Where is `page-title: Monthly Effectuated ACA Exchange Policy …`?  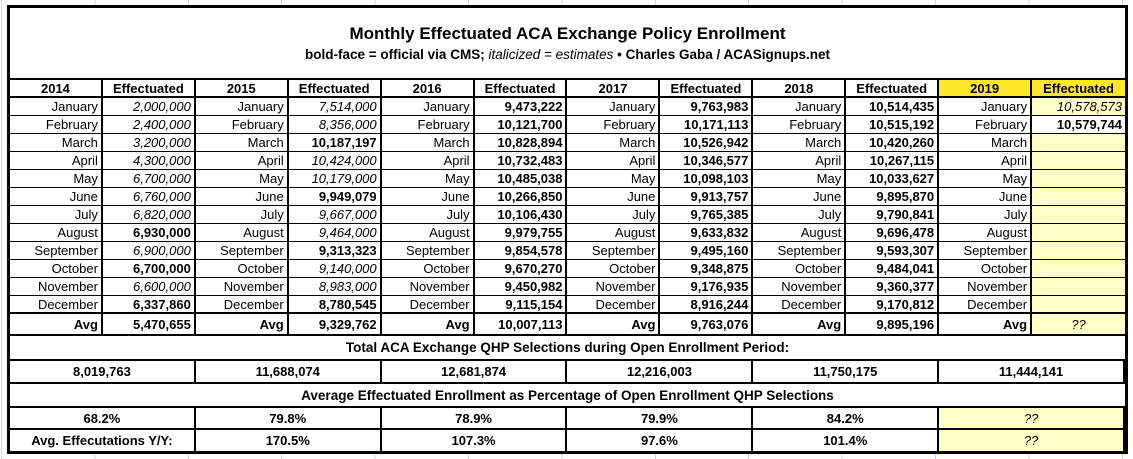 page-title: Monthly Effectuated ACA Exchange Policy … is located at coordinates (567, 33).